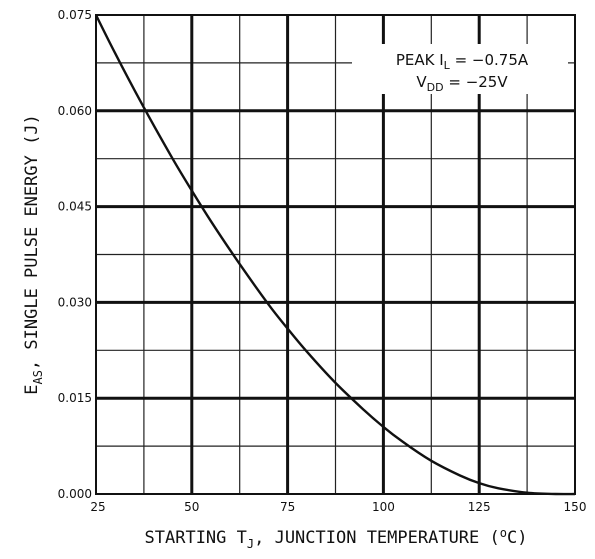 This screenshot has height=559, width=595. What do you see at coordinates (338, 507) in the screenshot?
I see `x-tick-labels: 25 50 75 100 125 150` at bounding box center [338, 507].